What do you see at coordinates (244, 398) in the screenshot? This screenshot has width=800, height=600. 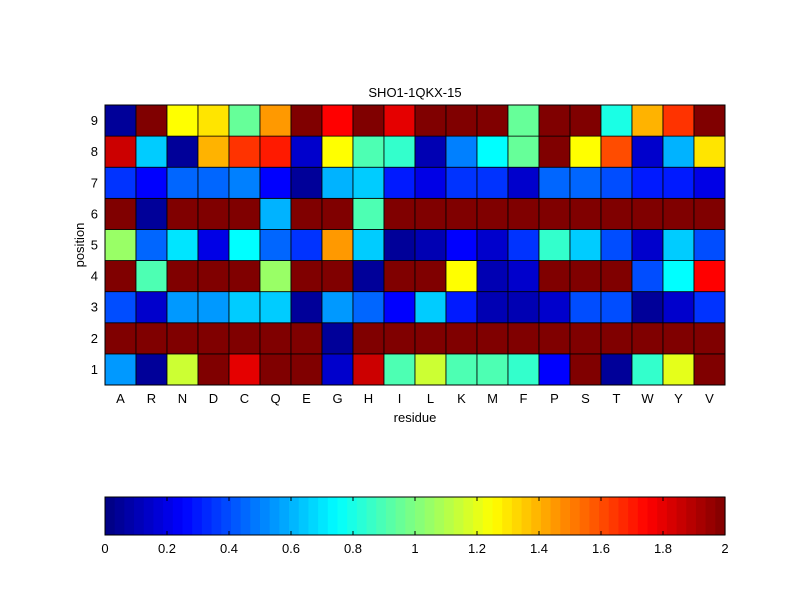 I see `x-tick-label: C` at bounding box center [244, 398].